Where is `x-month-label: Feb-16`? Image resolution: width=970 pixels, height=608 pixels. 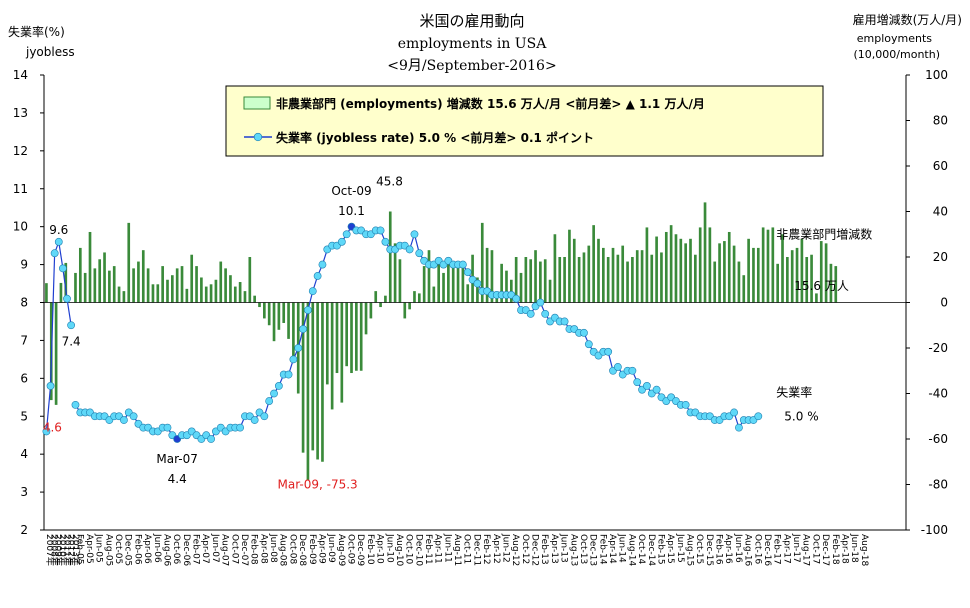 x-month-label: Feb-16 is located at coordinates (719, 549).